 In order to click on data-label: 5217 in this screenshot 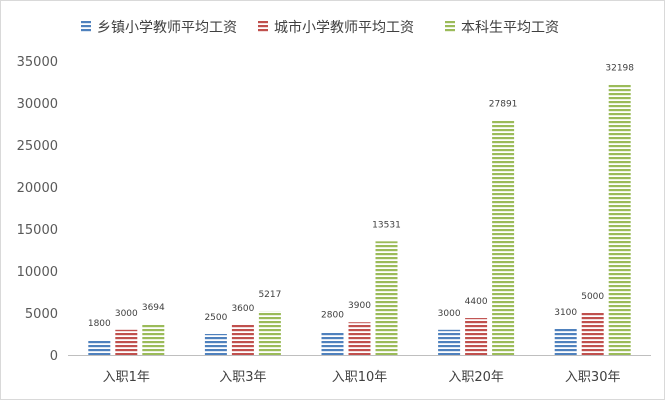, I will do `click(269, 295)`.